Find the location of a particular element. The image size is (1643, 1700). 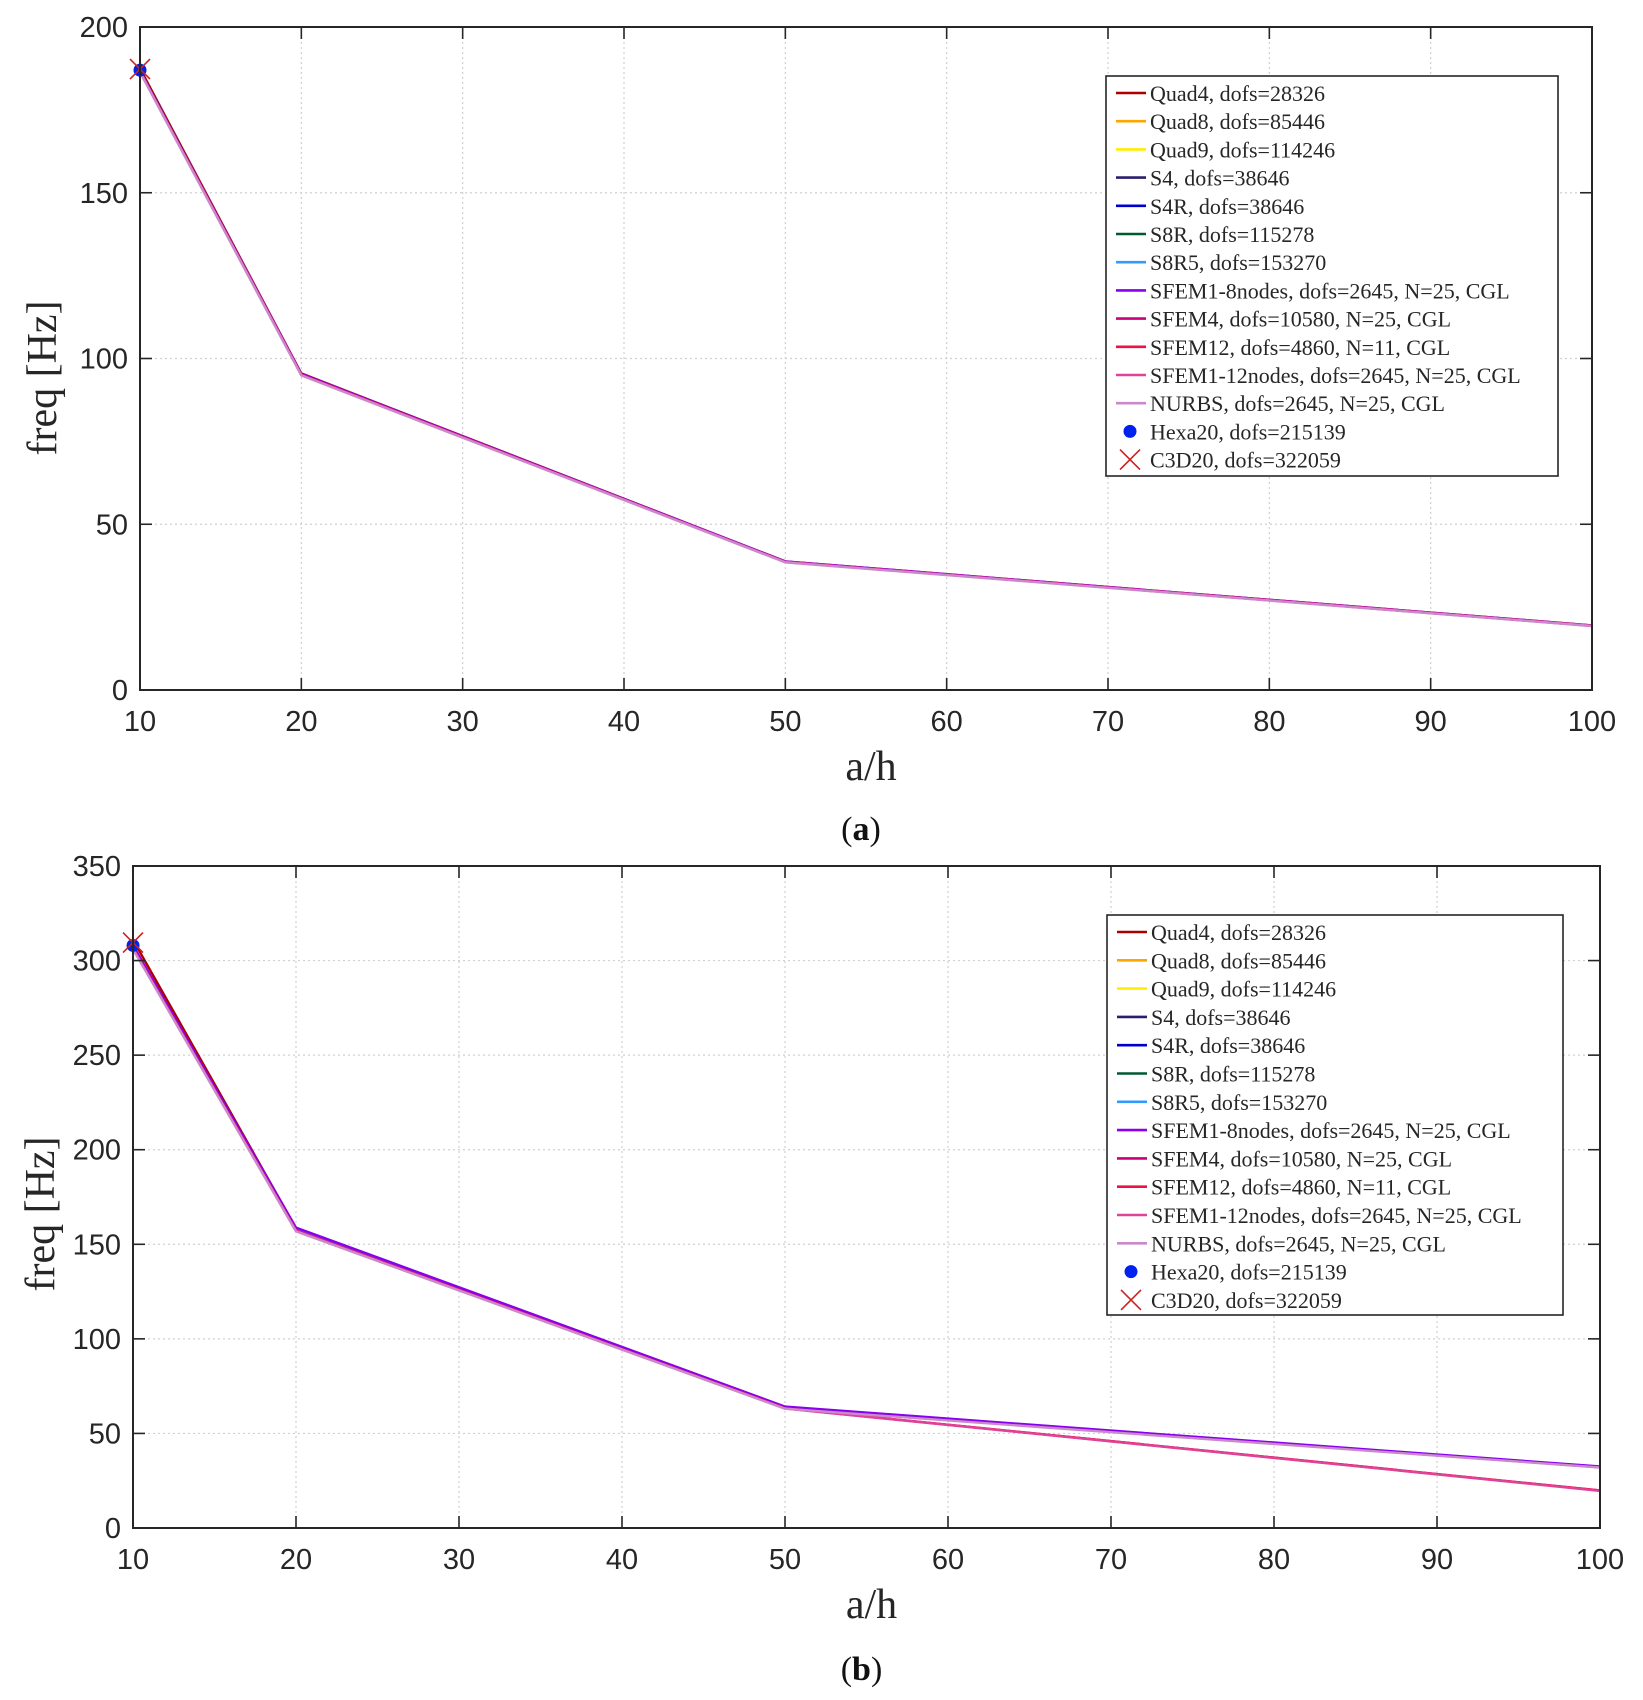

panel-label: (a) is located at coordinates (861, 829).